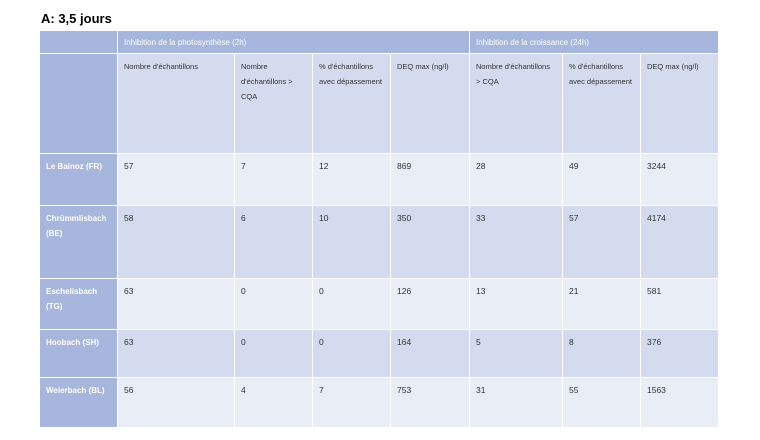  I want to click on table-cell: 869, so click(430, 180).